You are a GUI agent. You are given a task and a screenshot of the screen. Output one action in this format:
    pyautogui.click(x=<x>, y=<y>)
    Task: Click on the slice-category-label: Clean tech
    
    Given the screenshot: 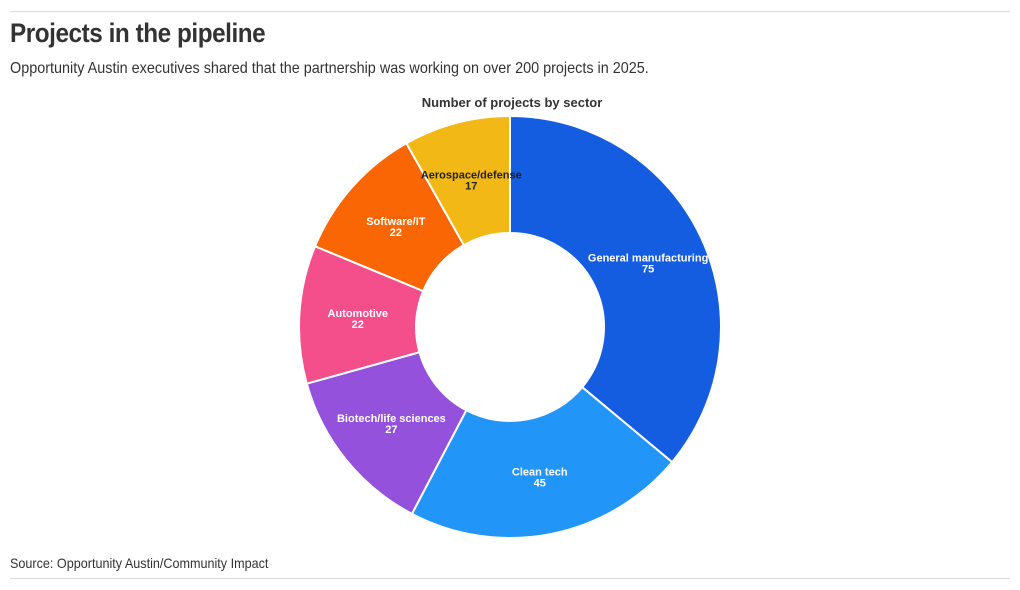 What is the action you would take?
    pyautogui.click(x=540, y=473)
    